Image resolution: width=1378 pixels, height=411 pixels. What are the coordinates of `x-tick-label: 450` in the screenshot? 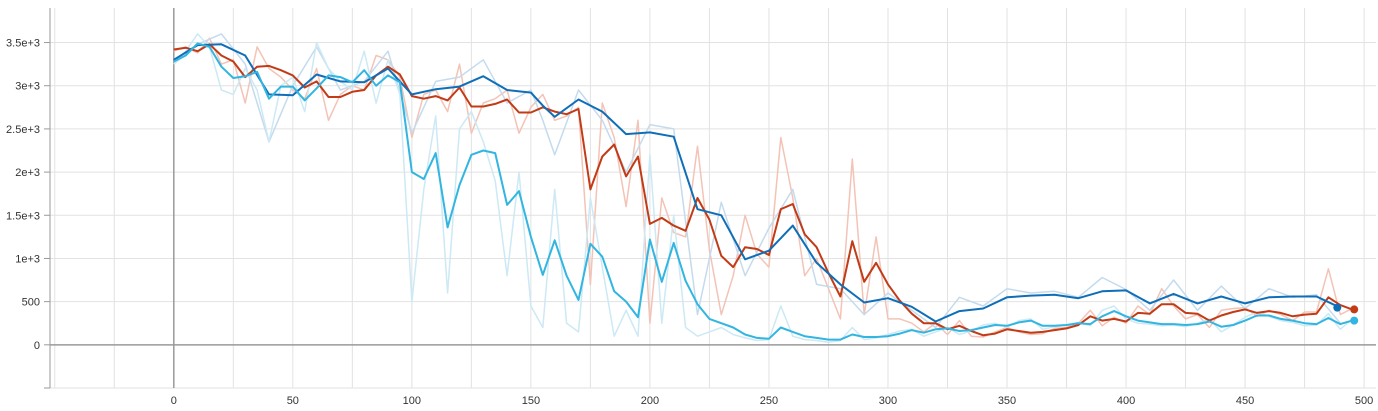 It's located at (1245, 401).